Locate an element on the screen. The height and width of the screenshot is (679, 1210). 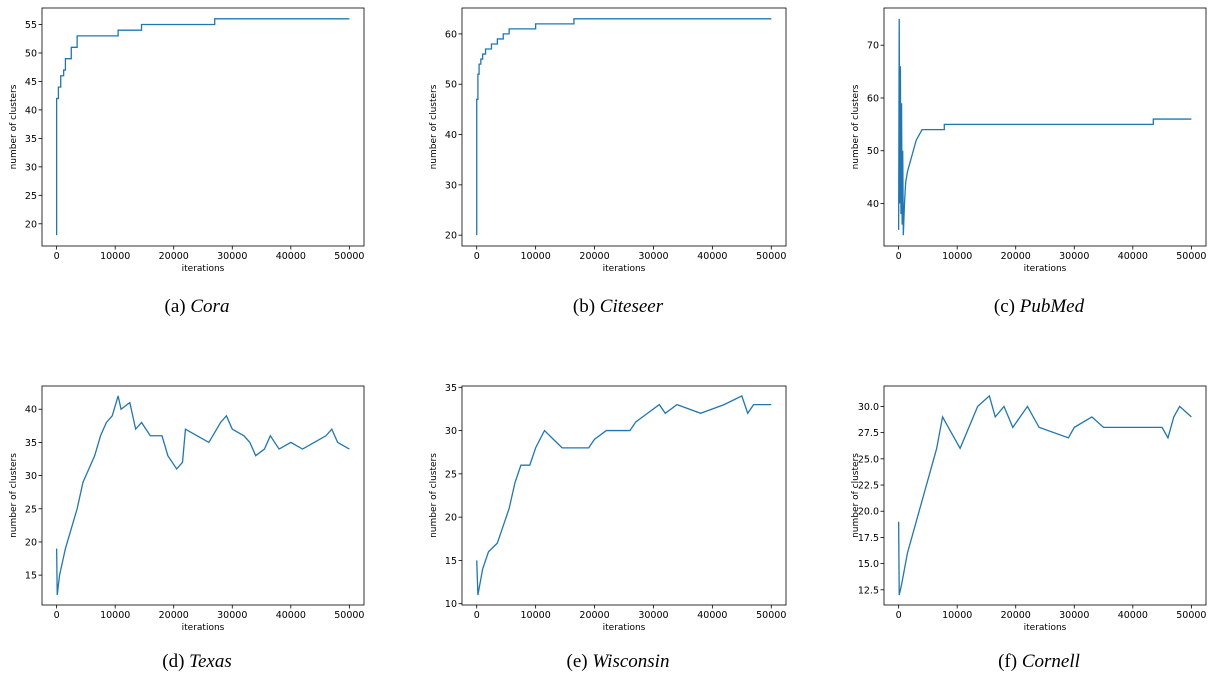
caption: (e) Wisconsin is located at coordinates (618, 661).